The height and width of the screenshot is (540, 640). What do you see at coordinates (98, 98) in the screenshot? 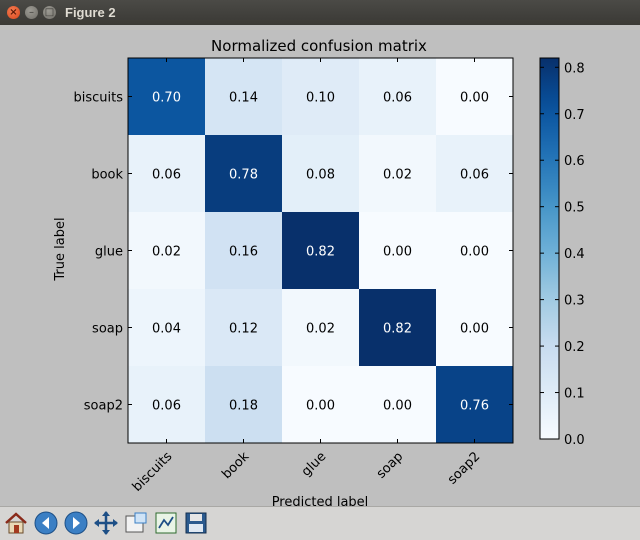
I see `y-tick-label: biscuits` at bounding box center [98, 98].